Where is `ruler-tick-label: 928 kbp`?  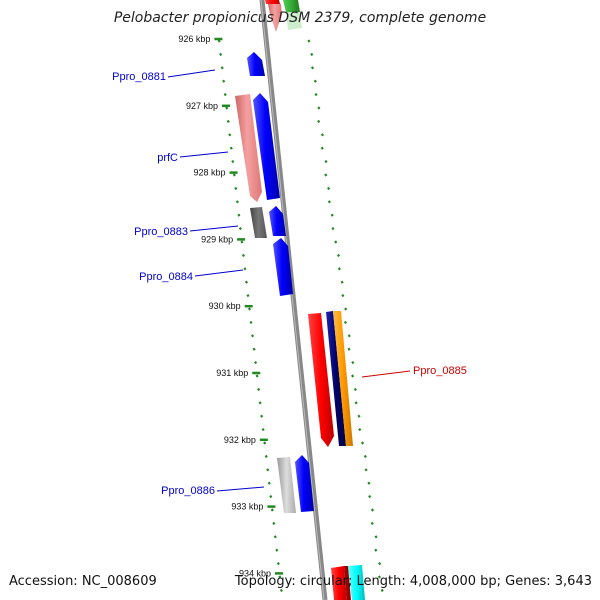
ruler-tick-label: 928 kbp is located at coordinates (210, 173).